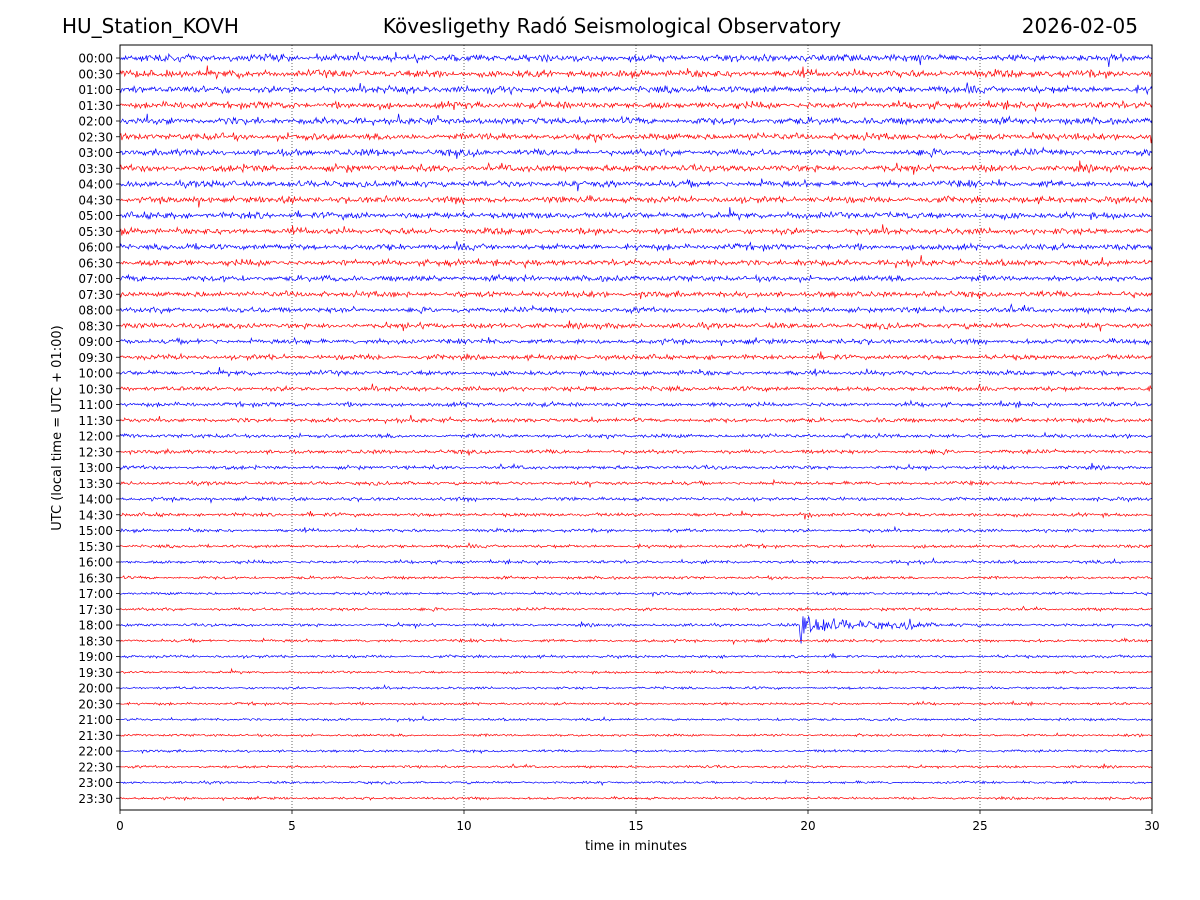  What do you see at coordinates (95, 799) in the screenshot?
I see `y-tick-label: 23:30` at bounding box center [95, 799].